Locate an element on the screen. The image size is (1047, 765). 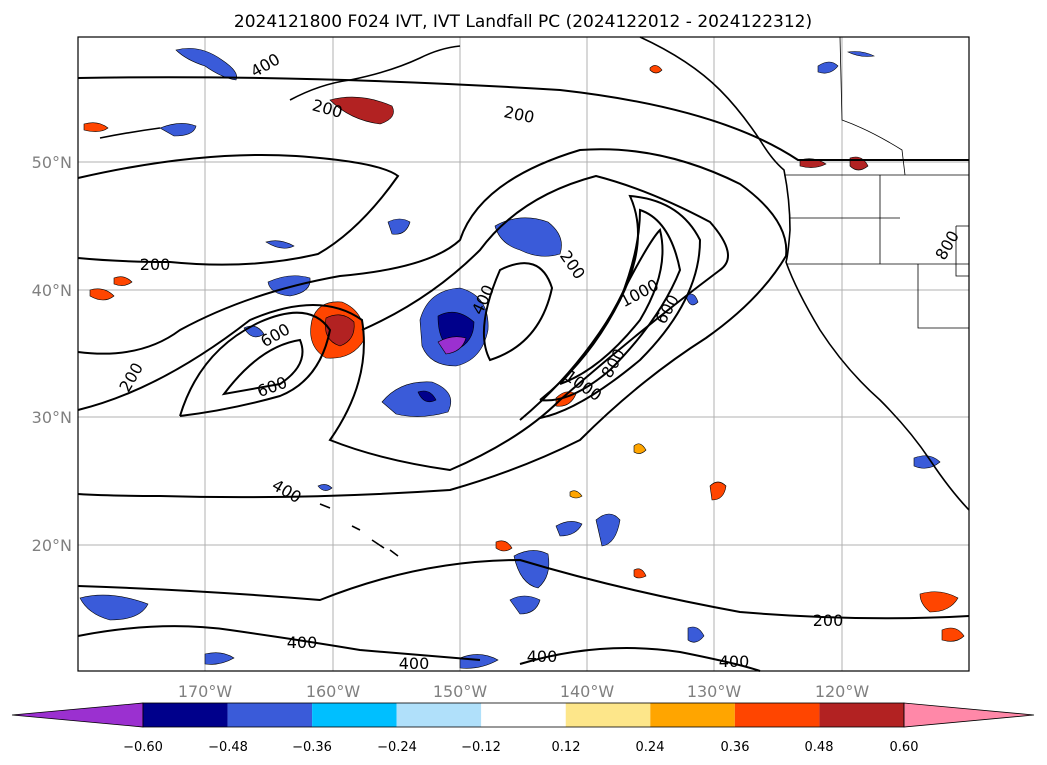
colorbar-extend-min is located at coordinates (77, 715).